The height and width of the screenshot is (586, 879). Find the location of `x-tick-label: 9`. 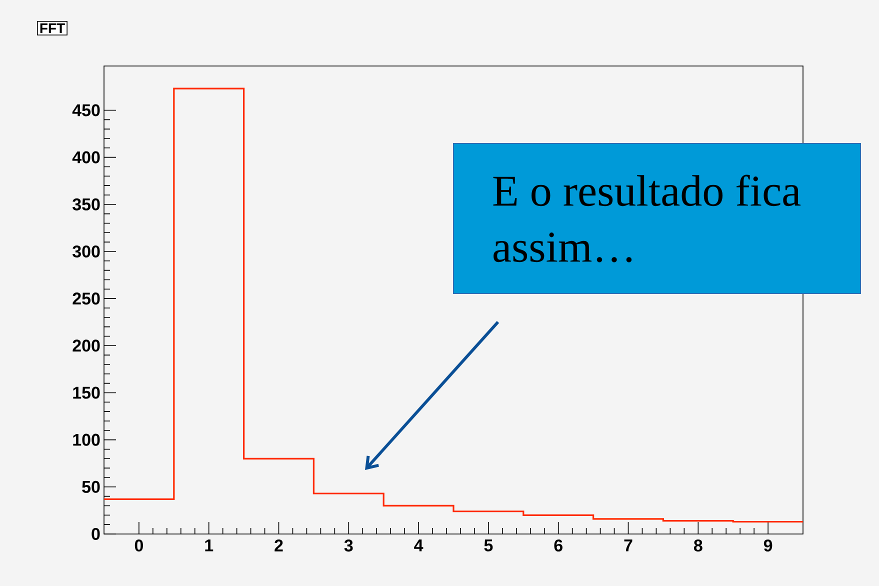

x-tick-label: 9 is located at coordinates (768, 546).